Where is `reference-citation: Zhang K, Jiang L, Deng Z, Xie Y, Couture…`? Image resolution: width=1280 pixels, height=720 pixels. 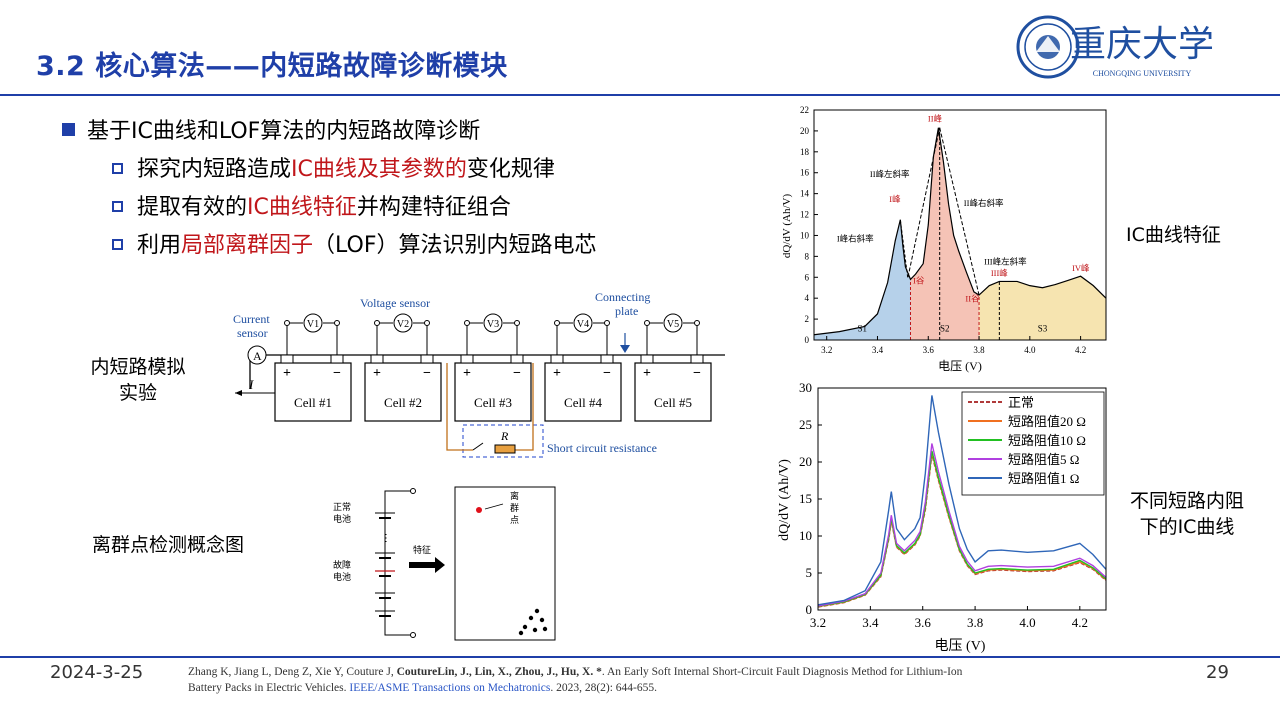
reference-citation: Zhang K, Jiang L, Deng Z, Xie Y, Couture… is located at coordinates (575, 680).